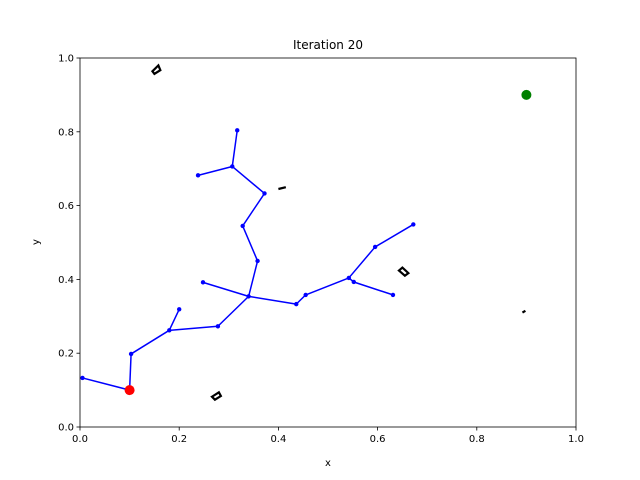 The height and width of the screenshot is (480, 640). Describe the element at coordinates (80, 439) in the screenshot. I see `x-tick-label: 0.0` at that location.